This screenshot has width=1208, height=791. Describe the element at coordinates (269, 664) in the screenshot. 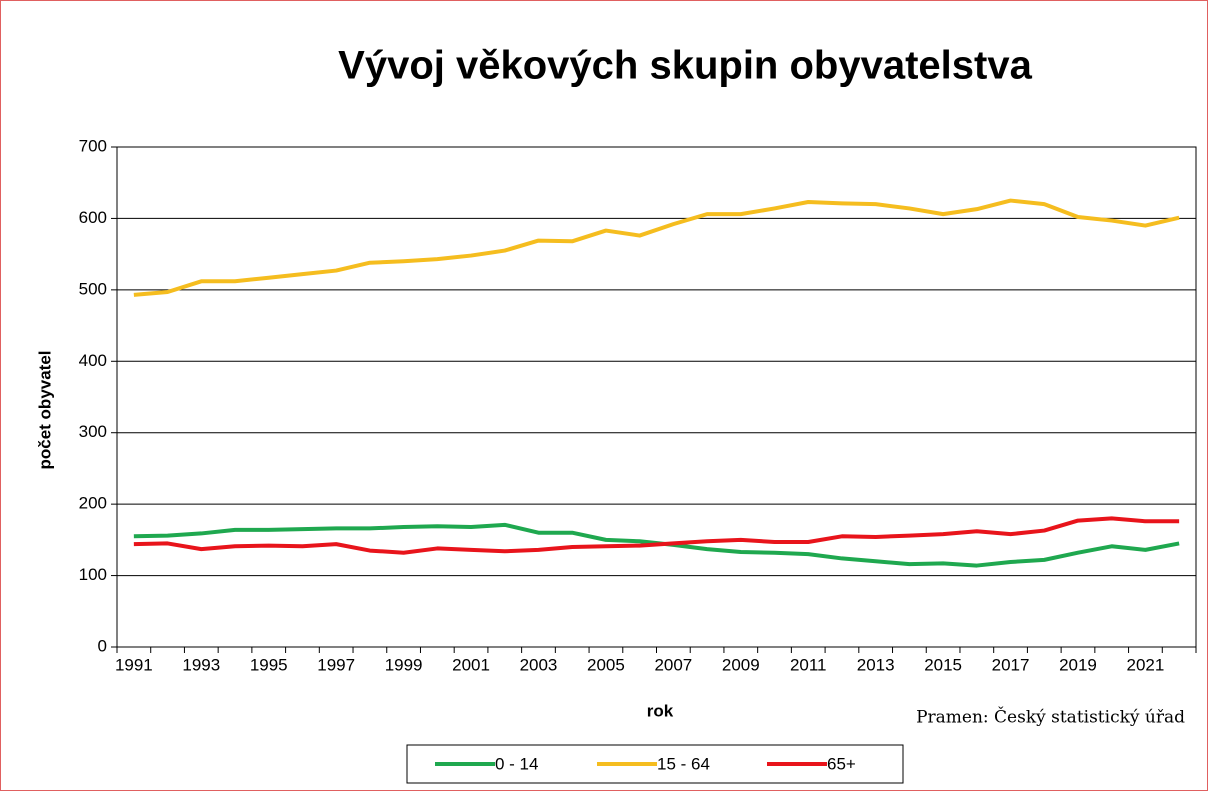

I see `x-tick-label: 1995` at that location.